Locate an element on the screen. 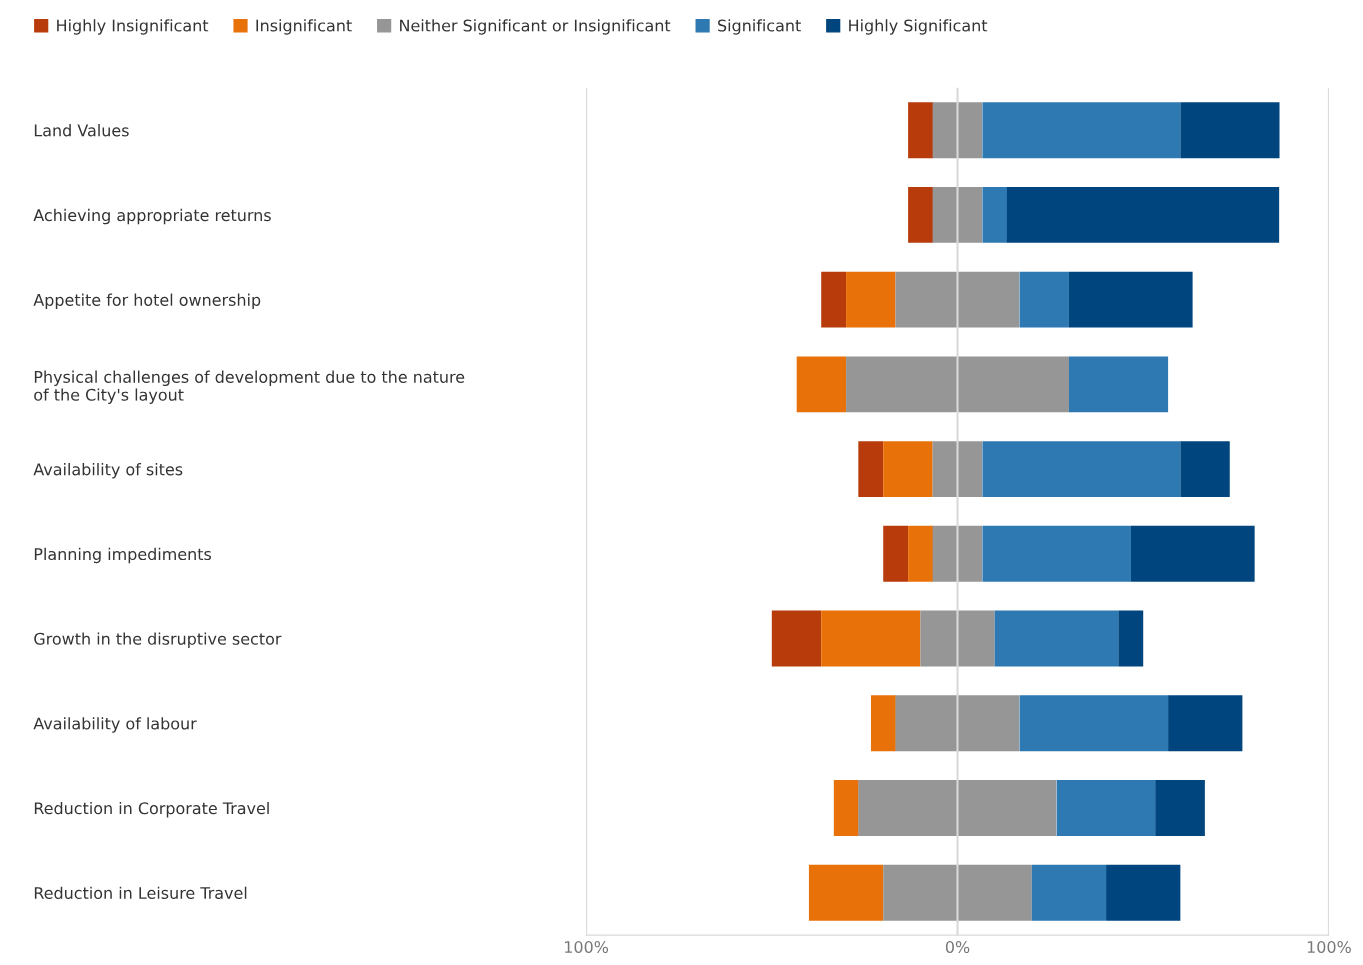  y-tick-label: Land Values is located at coordinates (81, 130).